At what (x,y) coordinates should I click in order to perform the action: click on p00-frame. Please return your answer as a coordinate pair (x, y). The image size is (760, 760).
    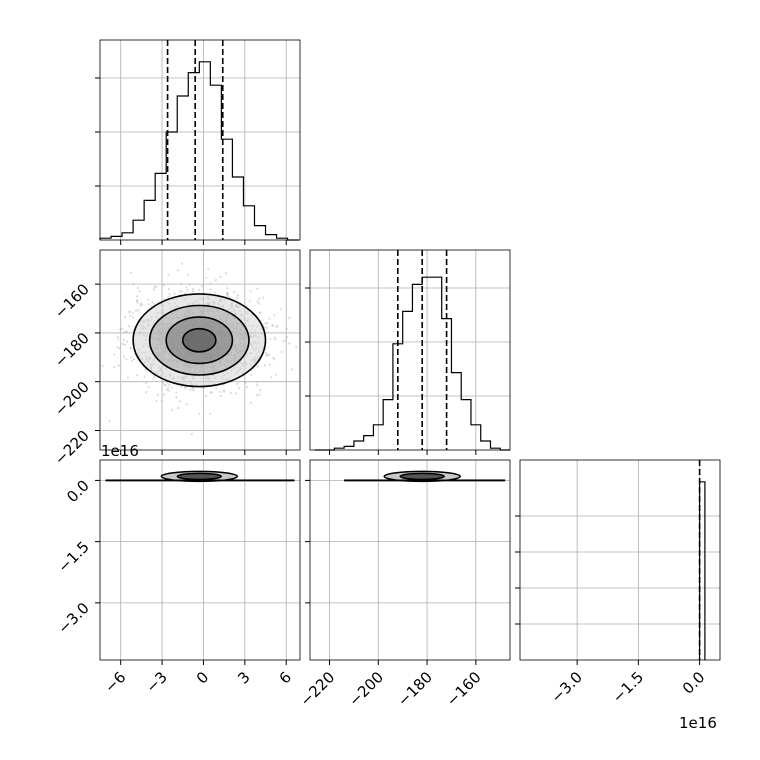
    Looking at the image, I should click on (200, 140).